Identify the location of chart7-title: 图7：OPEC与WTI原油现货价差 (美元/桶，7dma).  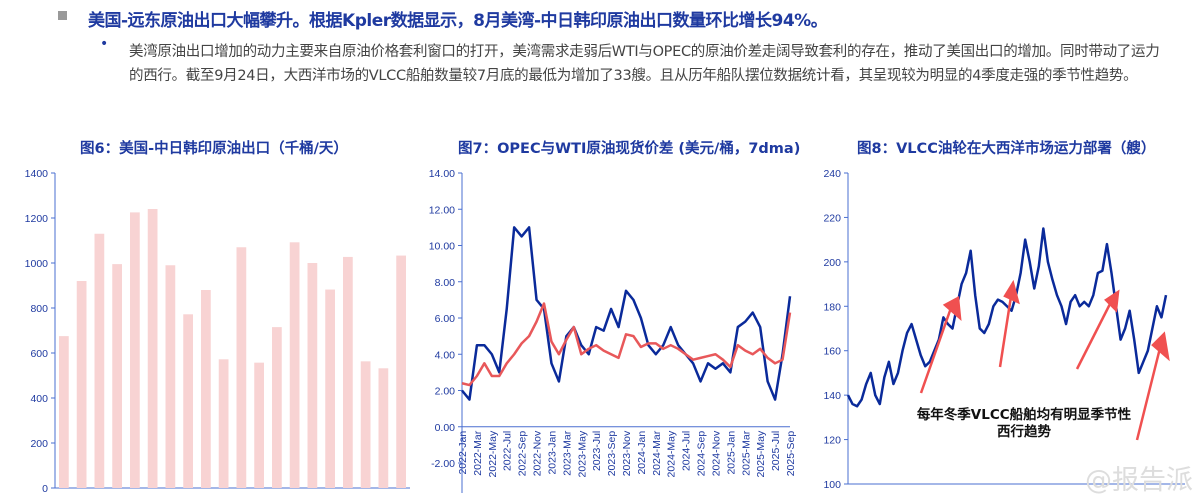
(629, 149).